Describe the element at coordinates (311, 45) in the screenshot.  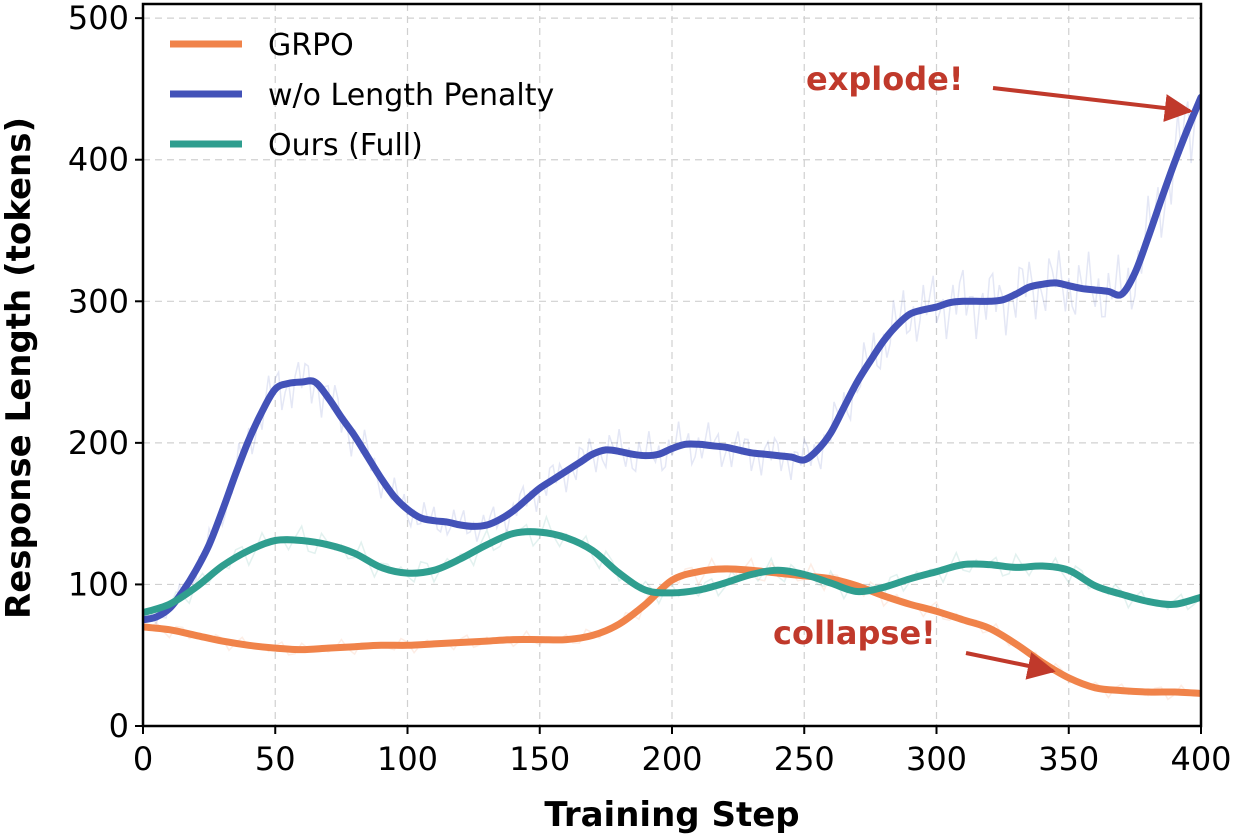
I see `legend-label-grpo: GRPO` at that location.